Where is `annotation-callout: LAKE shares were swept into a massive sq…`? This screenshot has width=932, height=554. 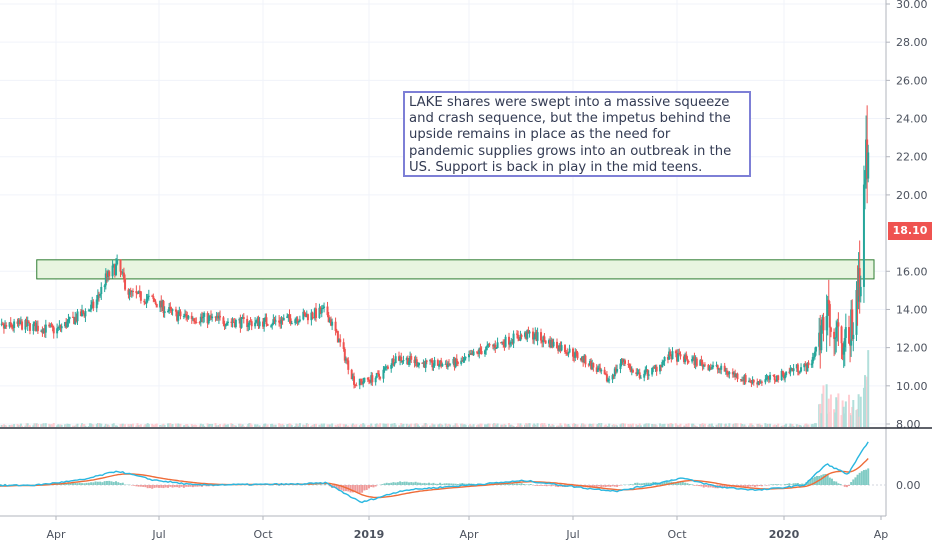
annotation-callout: LAKE shares were swept into a massive sq… is located at coordinates (577, 134).